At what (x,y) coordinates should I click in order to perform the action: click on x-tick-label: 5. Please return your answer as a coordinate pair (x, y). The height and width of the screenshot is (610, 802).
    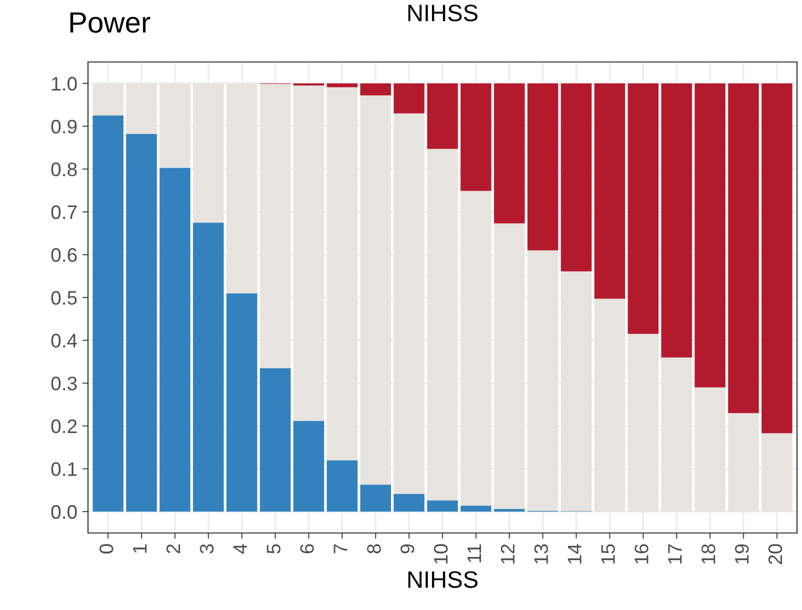
    Looking at the image, I should click on (273, 549).